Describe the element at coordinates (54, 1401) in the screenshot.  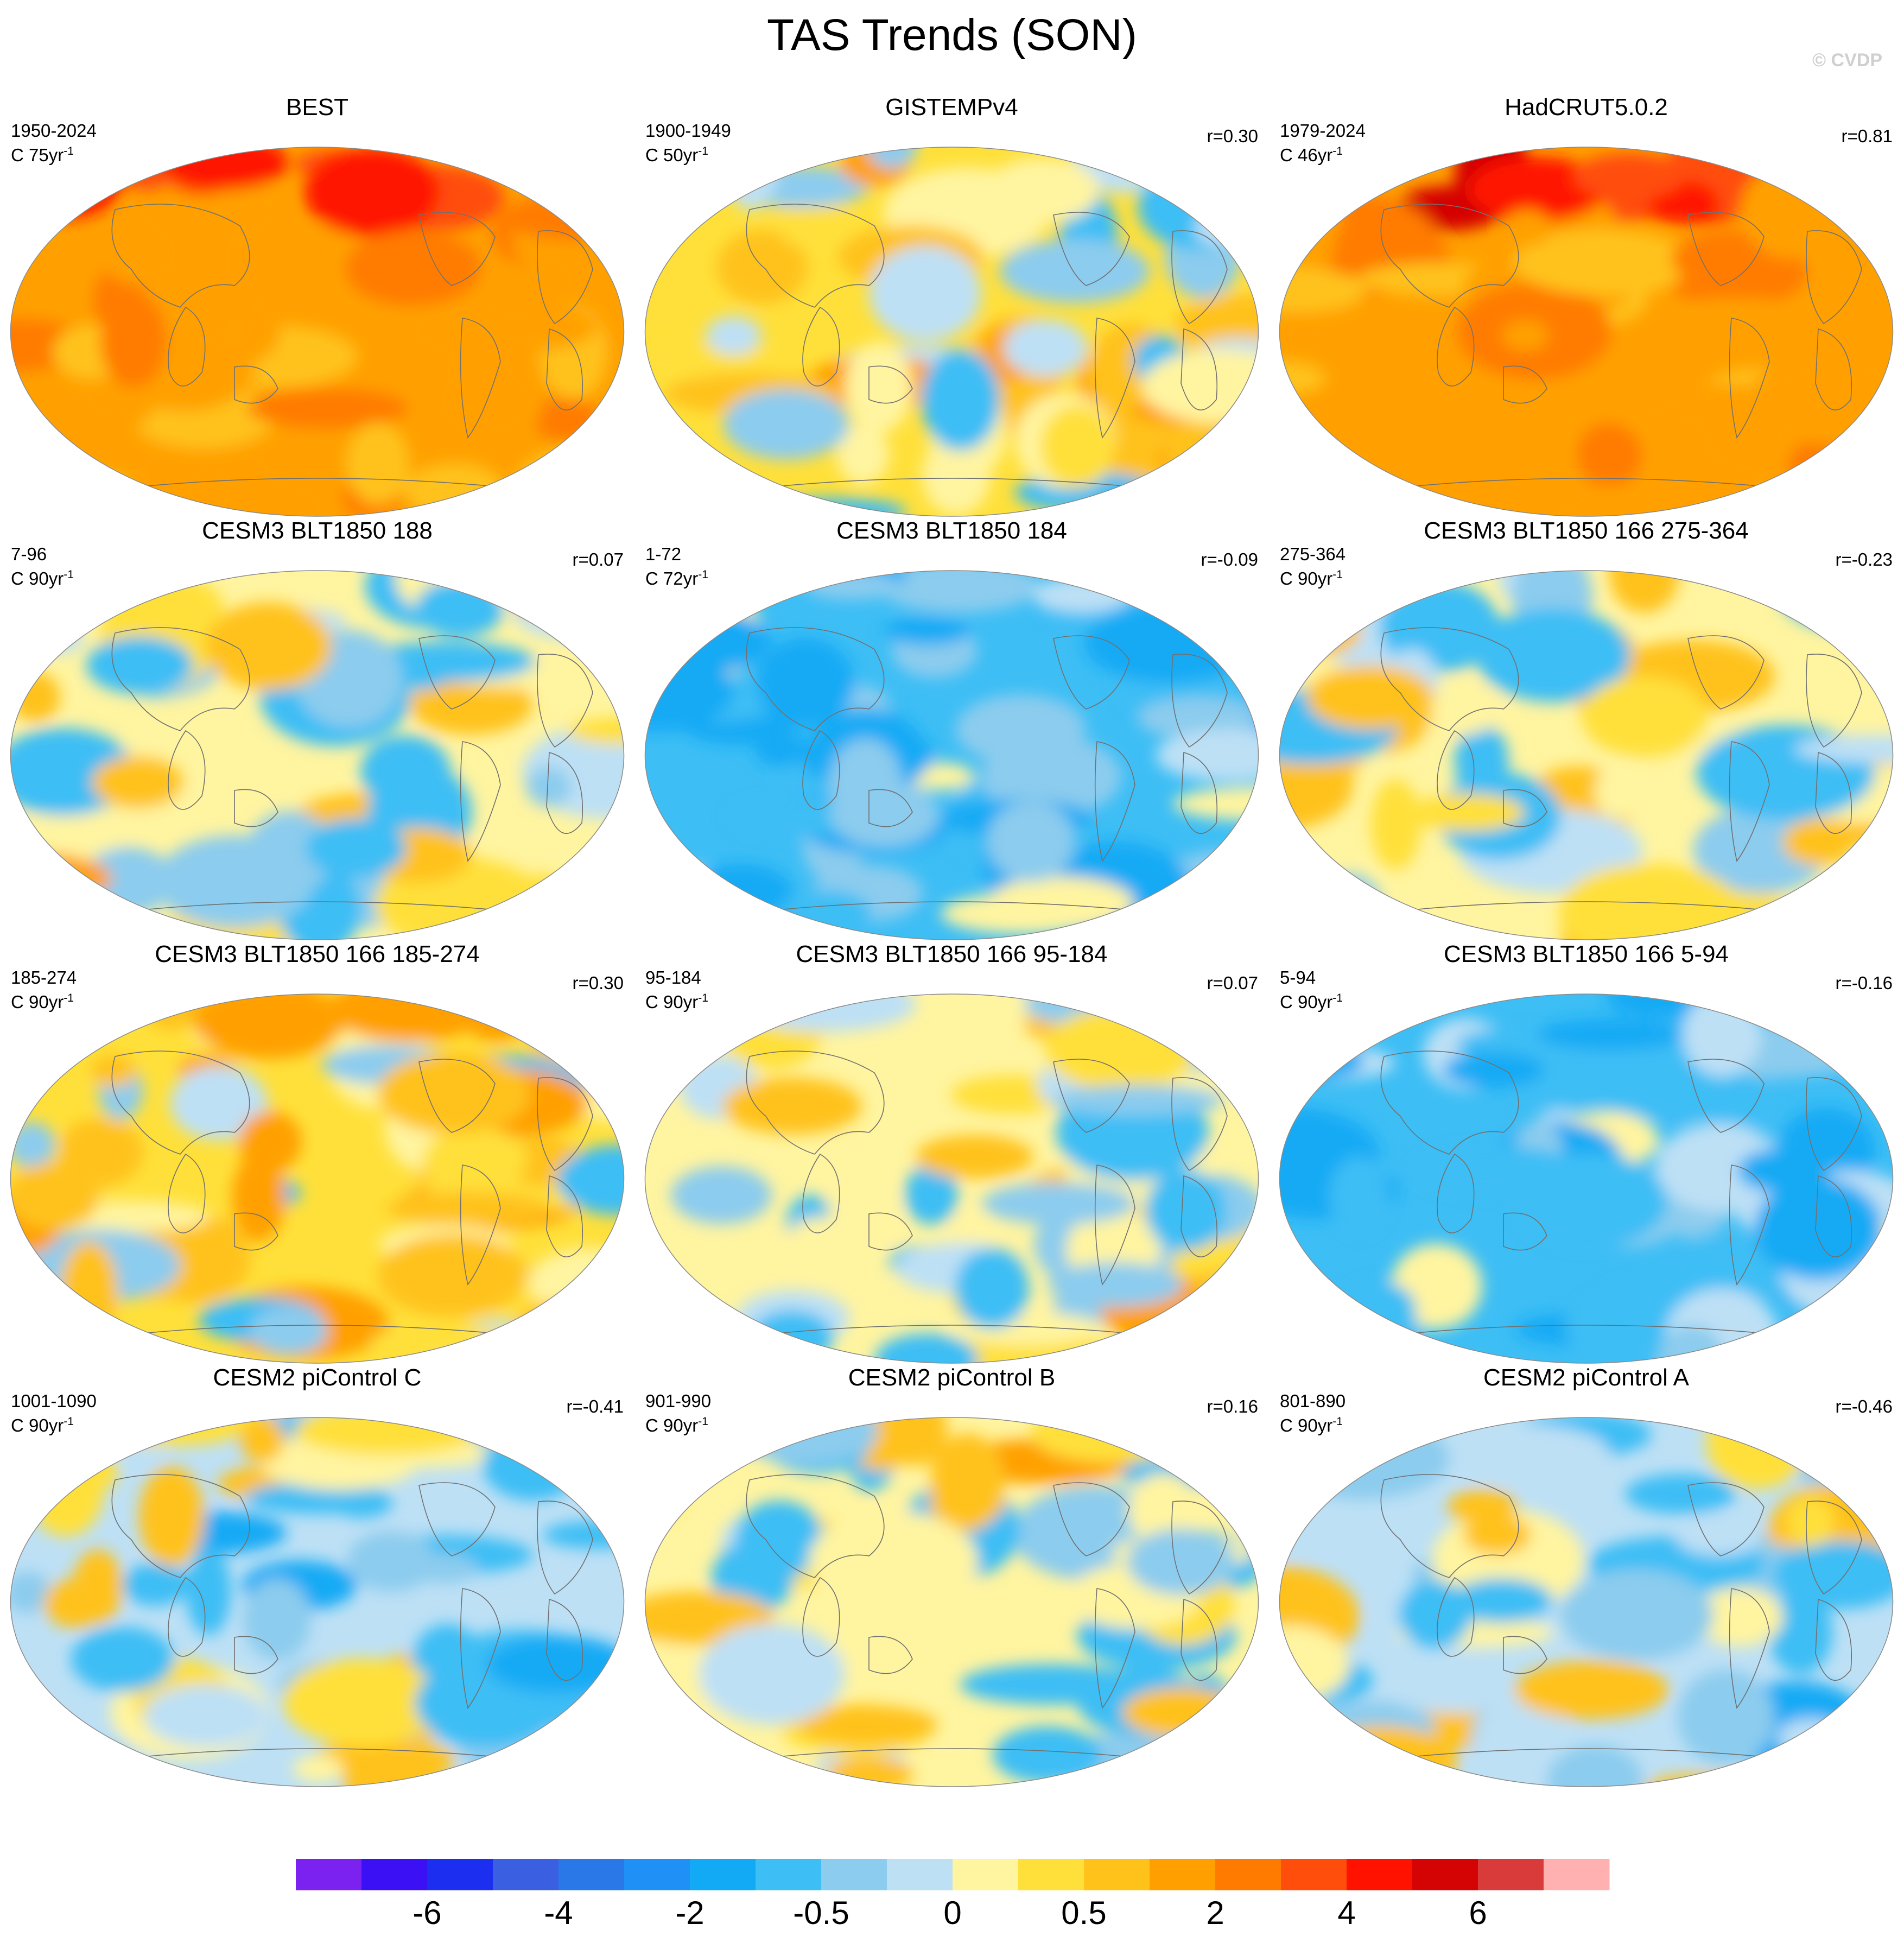
I see `panel-years: 1001-1090` at that location.